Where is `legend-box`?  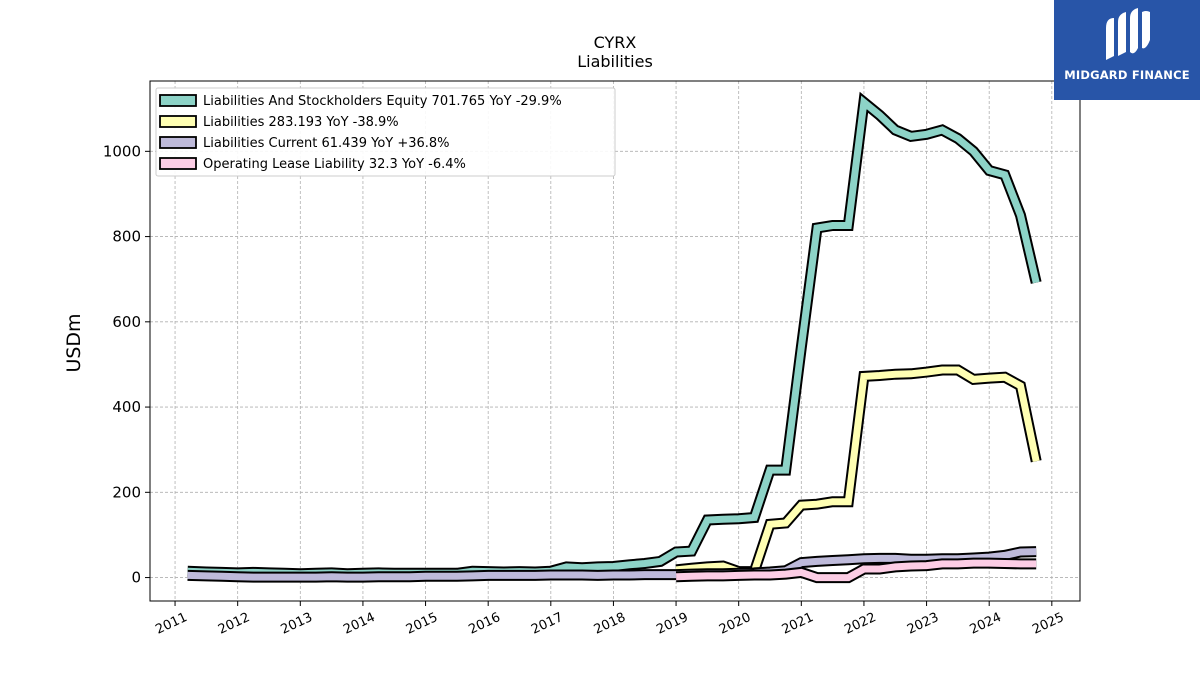
legend-box is located at coordinates (385, 132).